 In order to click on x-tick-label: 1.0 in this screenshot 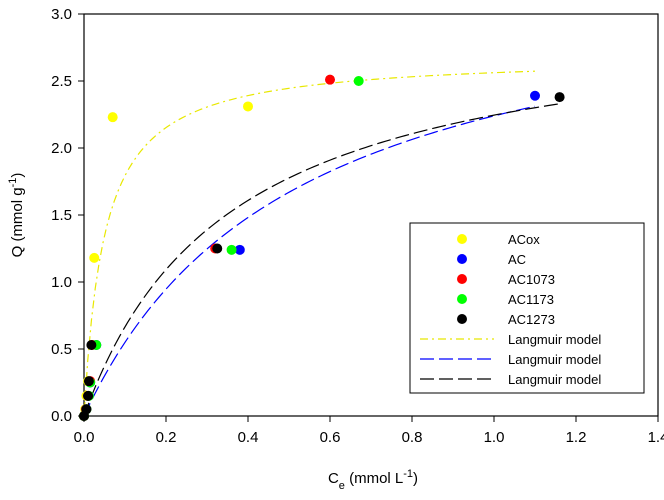, I will do `click(494, 437)`.